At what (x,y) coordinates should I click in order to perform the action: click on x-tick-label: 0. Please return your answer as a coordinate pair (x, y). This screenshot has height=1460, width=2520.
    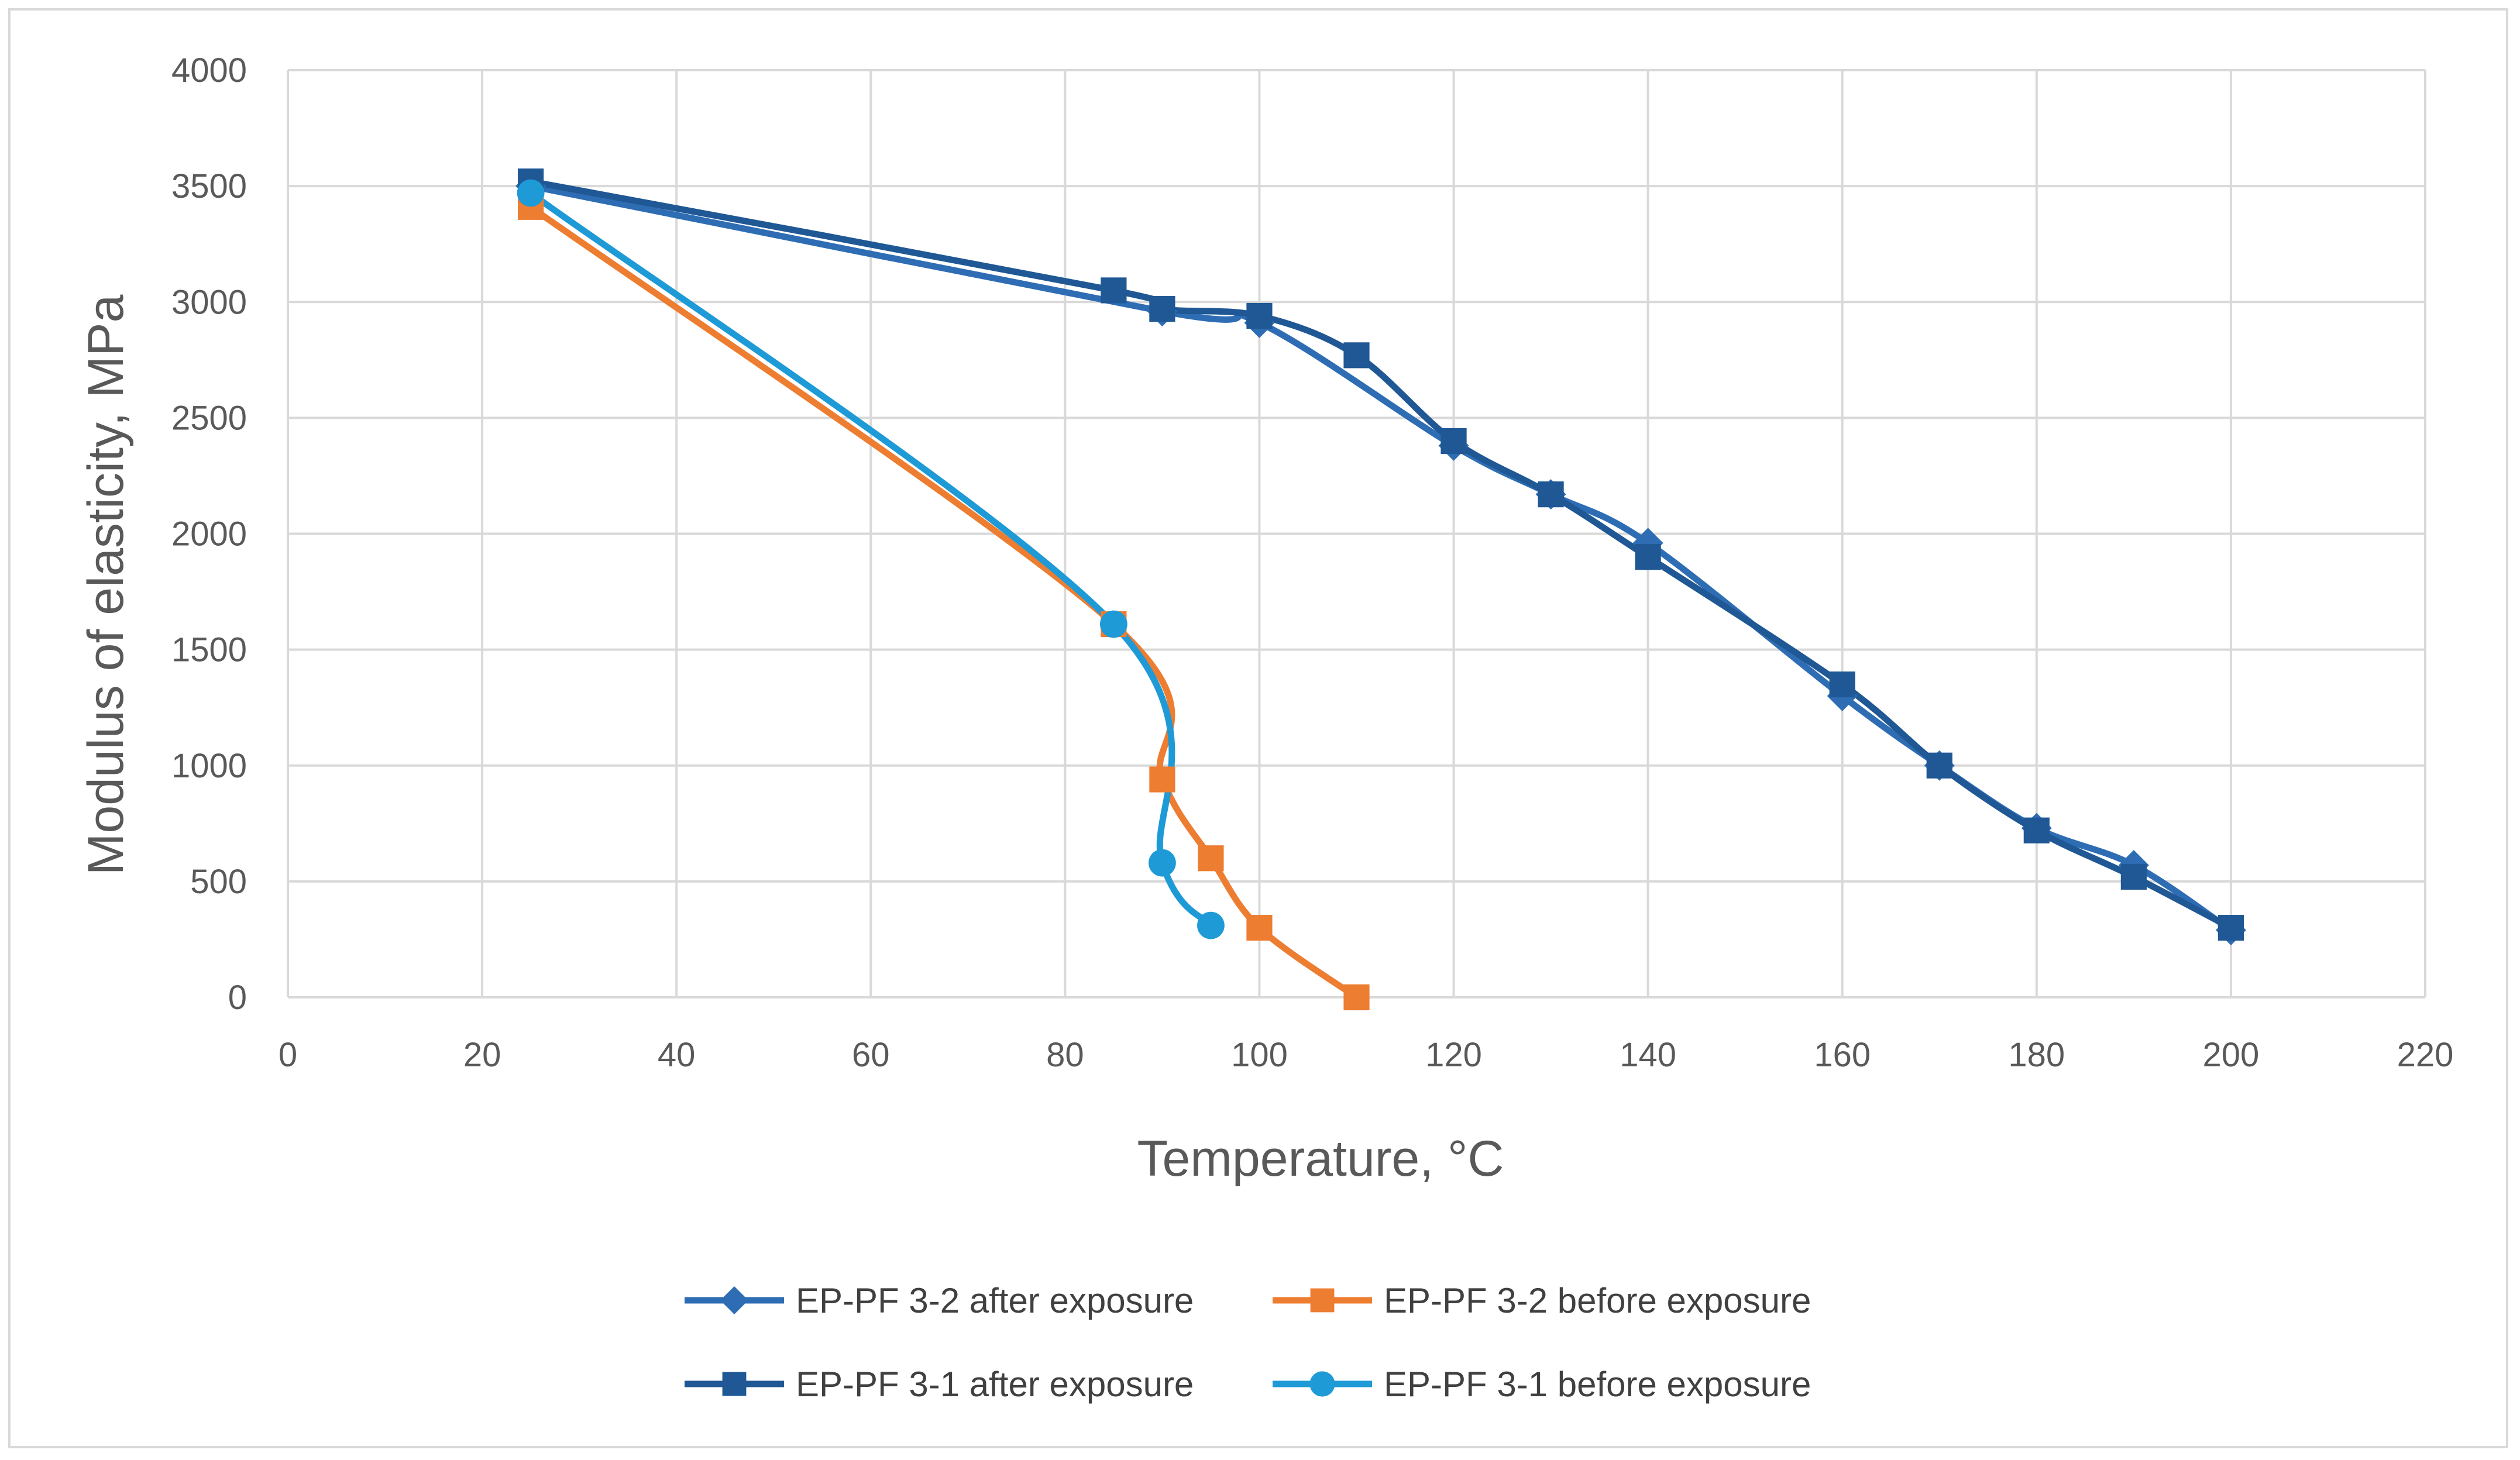
    Looking at the image, I should click on (288, 1055).